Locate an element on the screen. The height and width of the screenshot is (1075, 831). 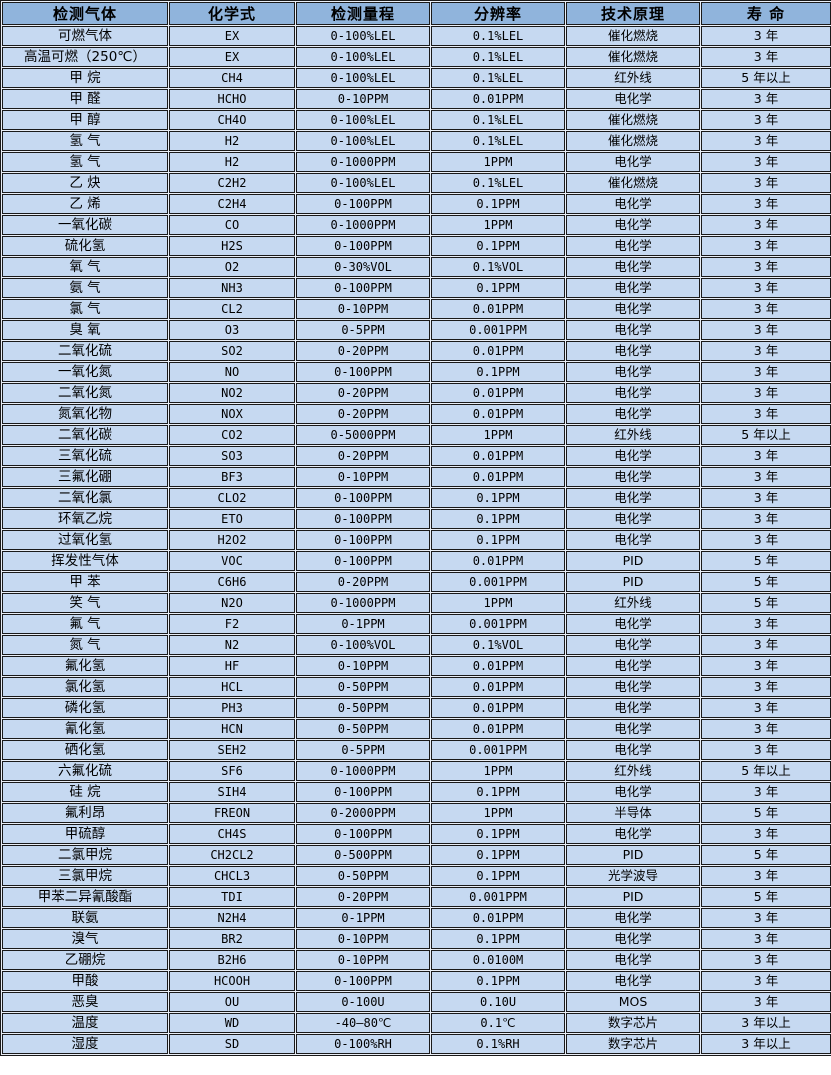
cell: CO2 is located at coordinates (232, 435).